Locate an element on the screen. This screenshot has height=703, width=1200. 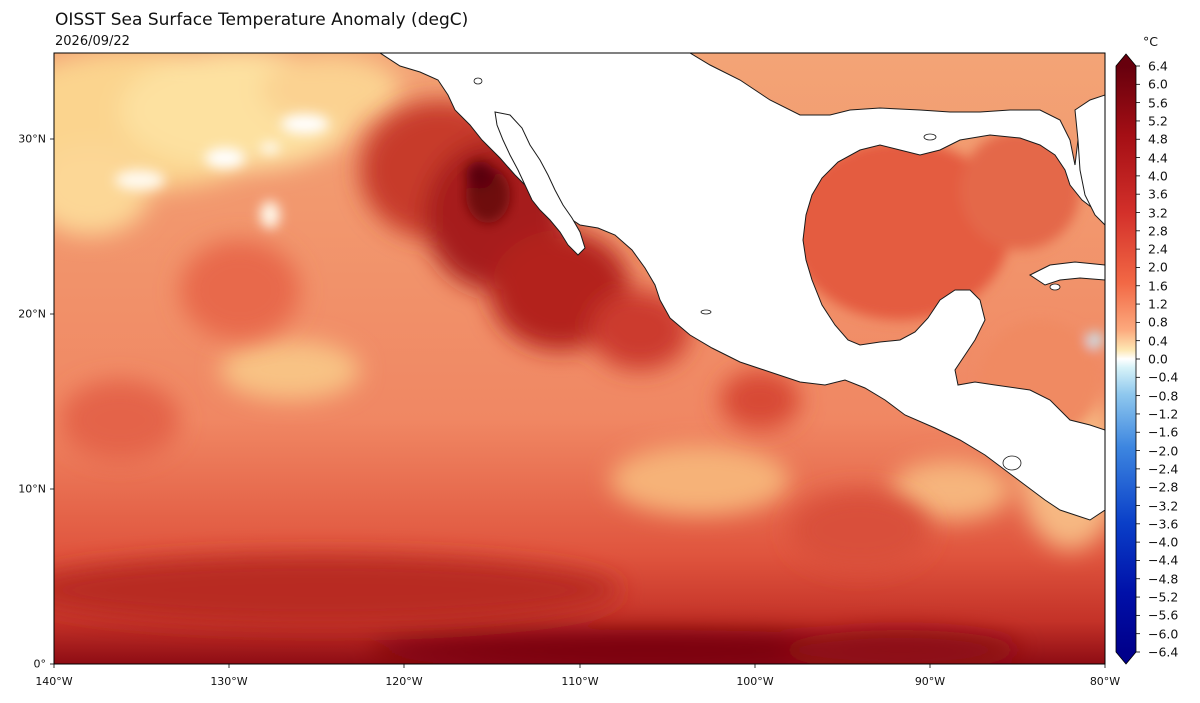
colorbar is located at coordinates (1127, 359).